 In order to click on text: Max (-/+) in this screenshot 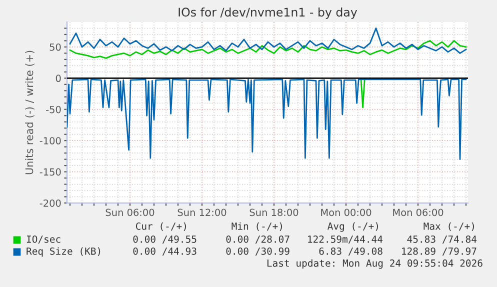, I will do `click(449, 226)`.